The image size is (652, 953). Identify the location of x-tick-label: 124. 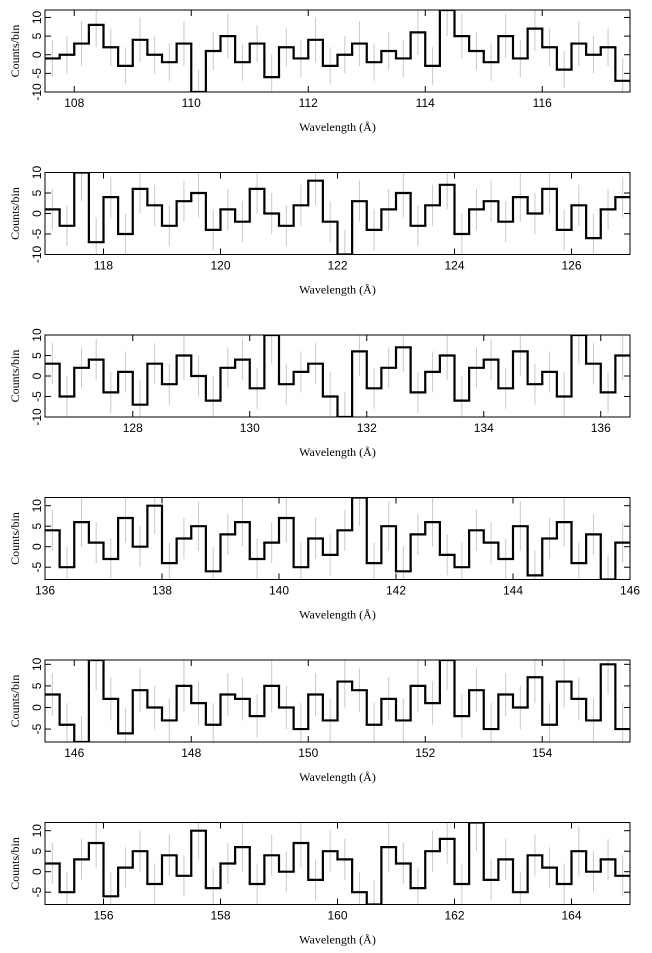
(454, 266).